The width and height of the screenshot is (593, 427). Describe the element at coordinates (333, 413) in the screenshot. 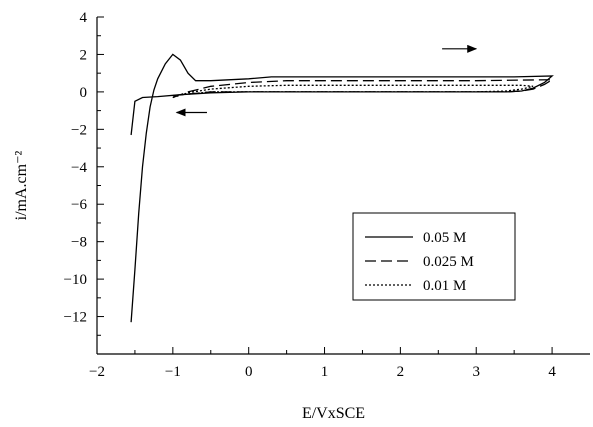

I see `x-axis-title: E/VxSCE` at that location.